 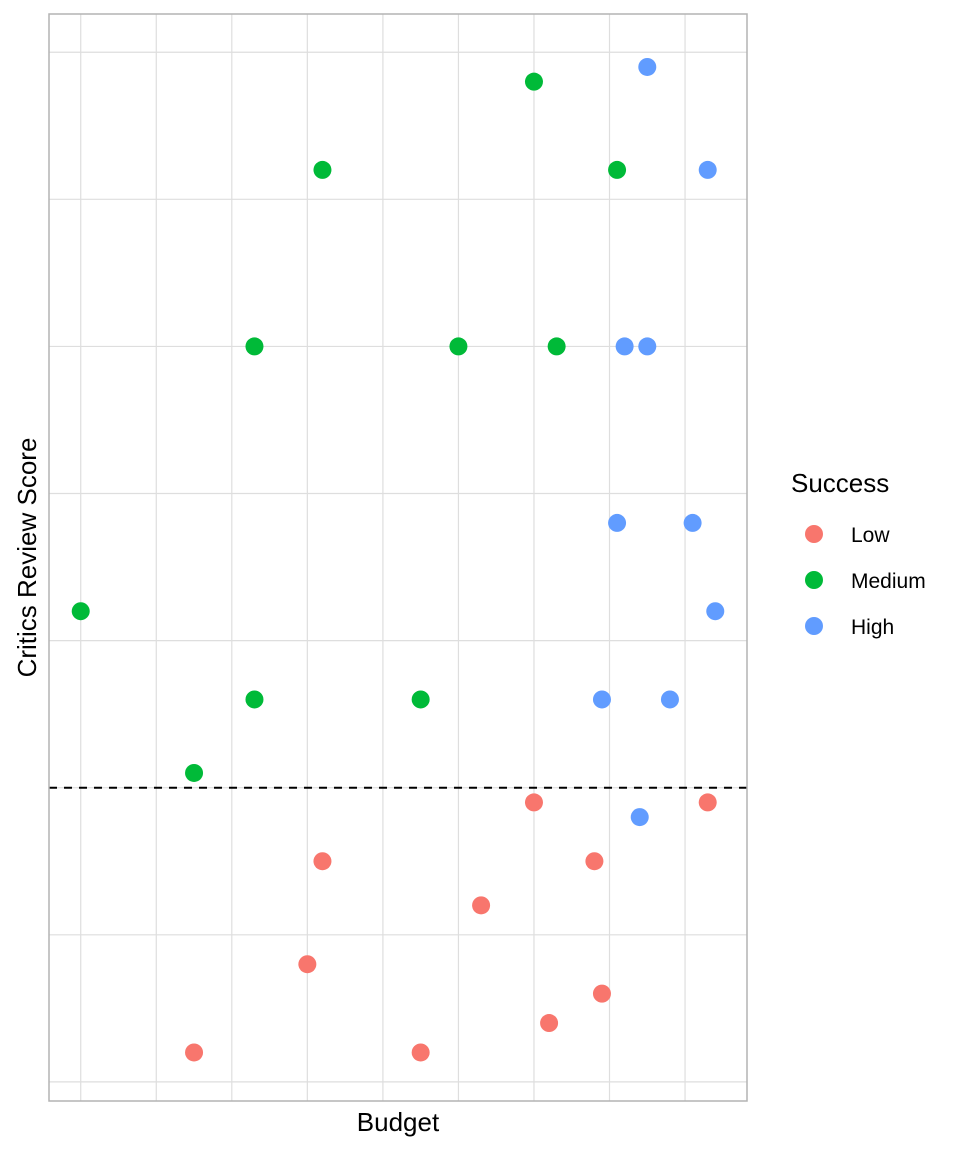 What do you see at coordinates (888, 581) in the screenshot?
I see `legend-label: Medium` at bounding box center [888, 581].